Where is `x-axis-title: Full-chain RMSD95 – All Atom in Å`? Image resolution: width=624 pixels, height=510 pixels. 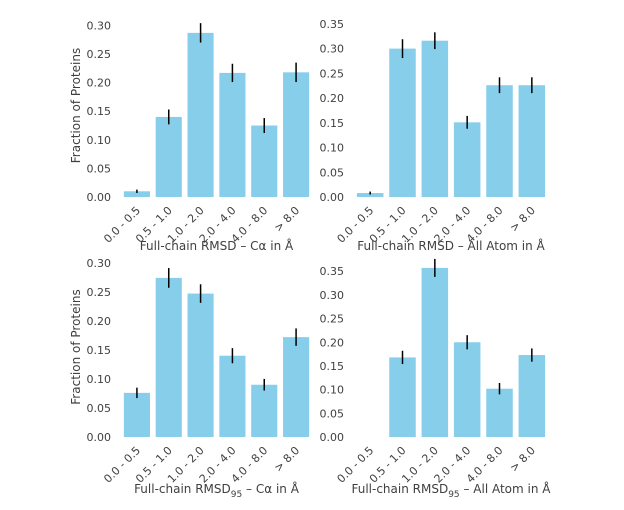 x-axis-title: Full-chain RMSD95 – All Atom in Å is located at coordinates (451, 490).